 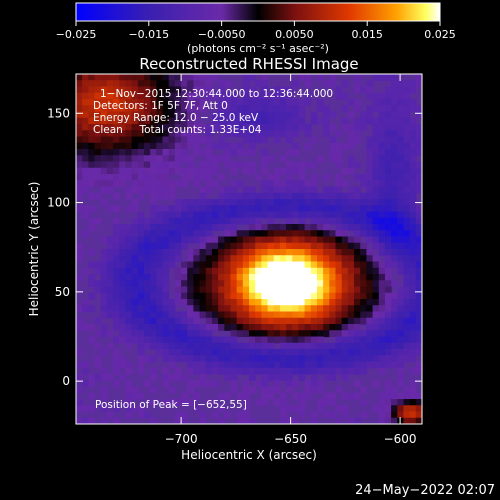 What do you see at coordinates (256, 31) in the screenshot?
I see `colorbar-ticks: −0.025 −0.015 −0.0050 0.0050 0.015 0.025` at bounding box center [256, 31].